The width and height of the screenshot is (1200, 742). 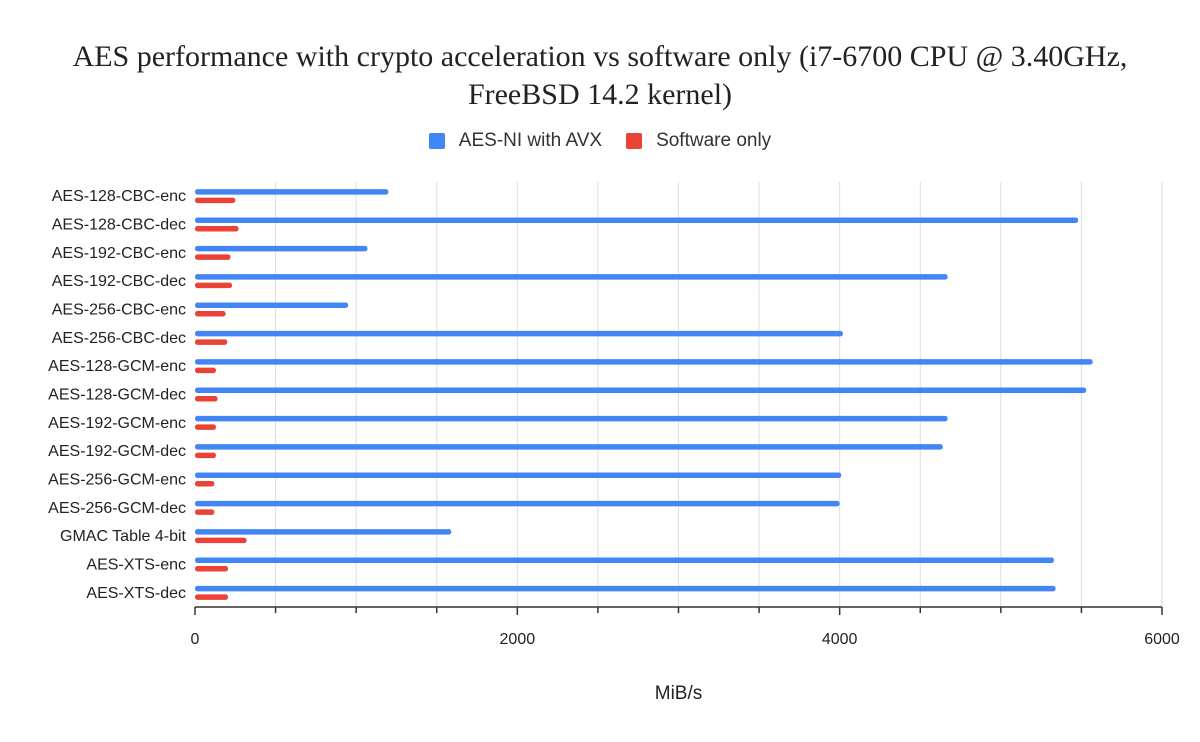 What do you see at coordinates (117, 366) in the screenshot?
I see `category-label: AES-128-GCM-enc` at bounding box center [117, 366].